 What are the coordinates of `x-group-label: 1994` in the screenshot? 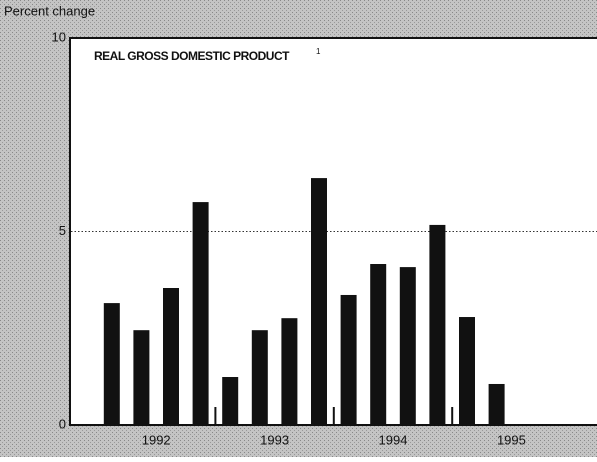 It's located at (393, 439).